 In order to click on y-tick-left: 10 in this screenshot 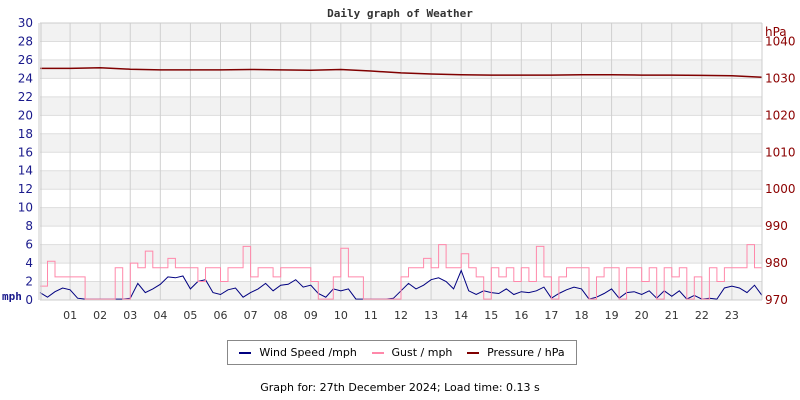, I will do `click(25, 208)`.